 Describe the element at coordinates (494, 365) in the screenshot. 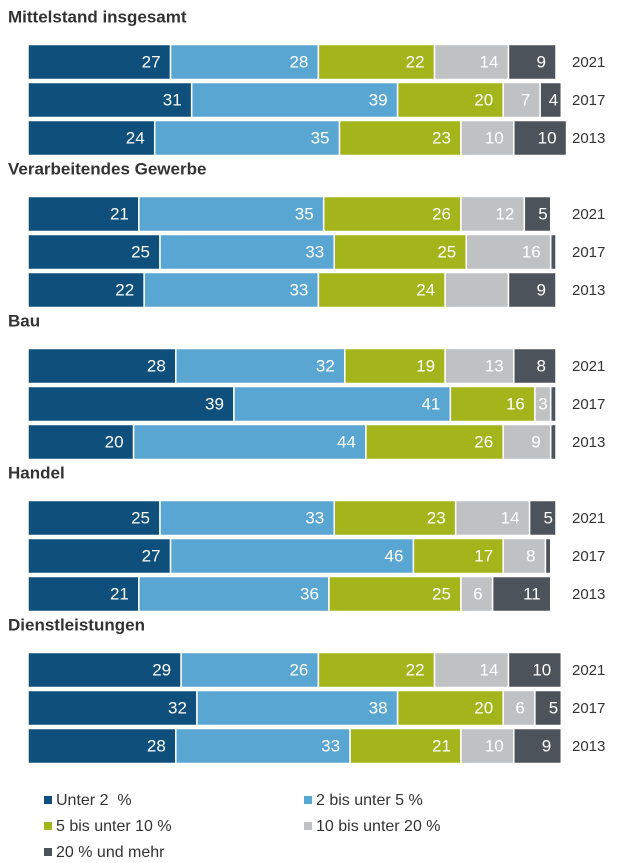

I see `value-label: 13` at that location.